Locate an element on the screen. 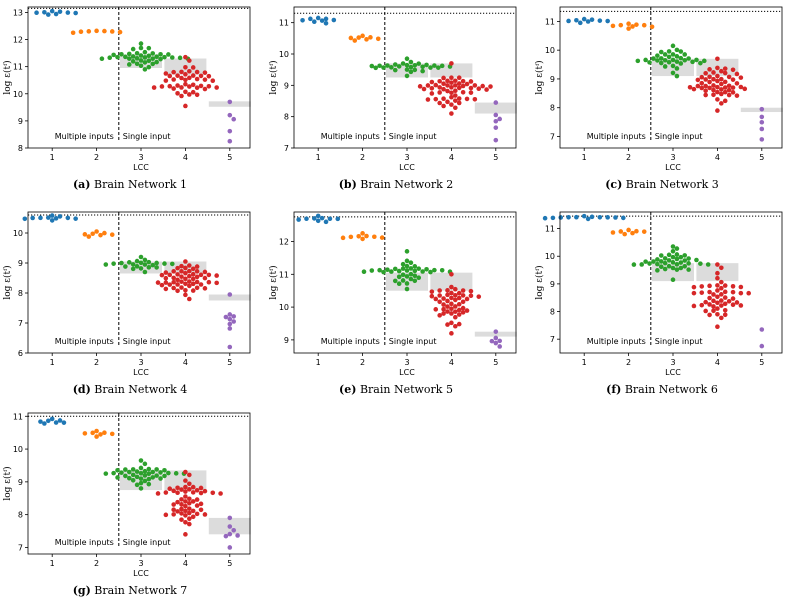 This screenshot has height=608, width=792. caption-letter: (c) is located at coordinates (614, 184).